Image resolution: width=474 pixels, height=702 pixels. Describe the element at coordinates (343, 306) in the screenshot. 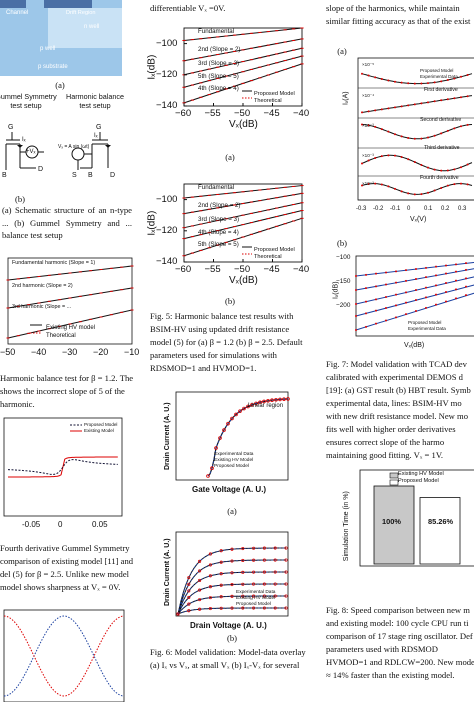

I see `hb-right-ytick-0: −200` at that location.